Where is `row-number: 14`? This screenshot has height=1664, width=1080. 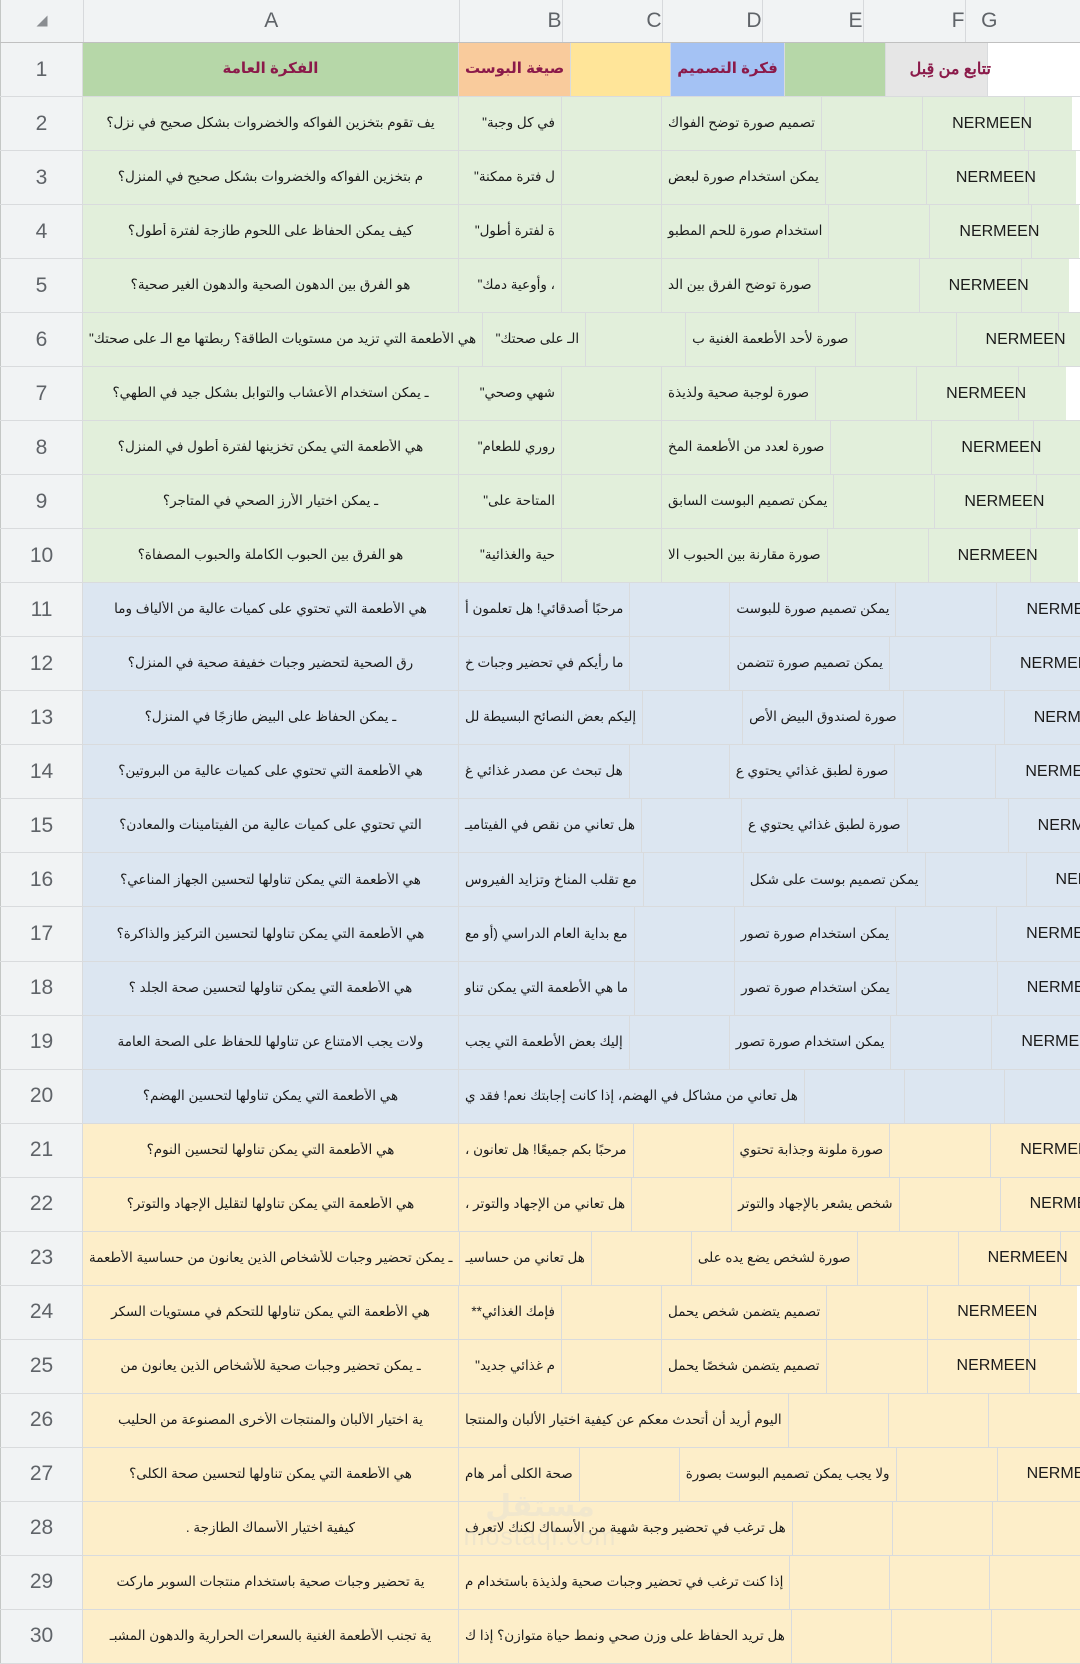 row-number: 14 is located at coordinates (41, 772).